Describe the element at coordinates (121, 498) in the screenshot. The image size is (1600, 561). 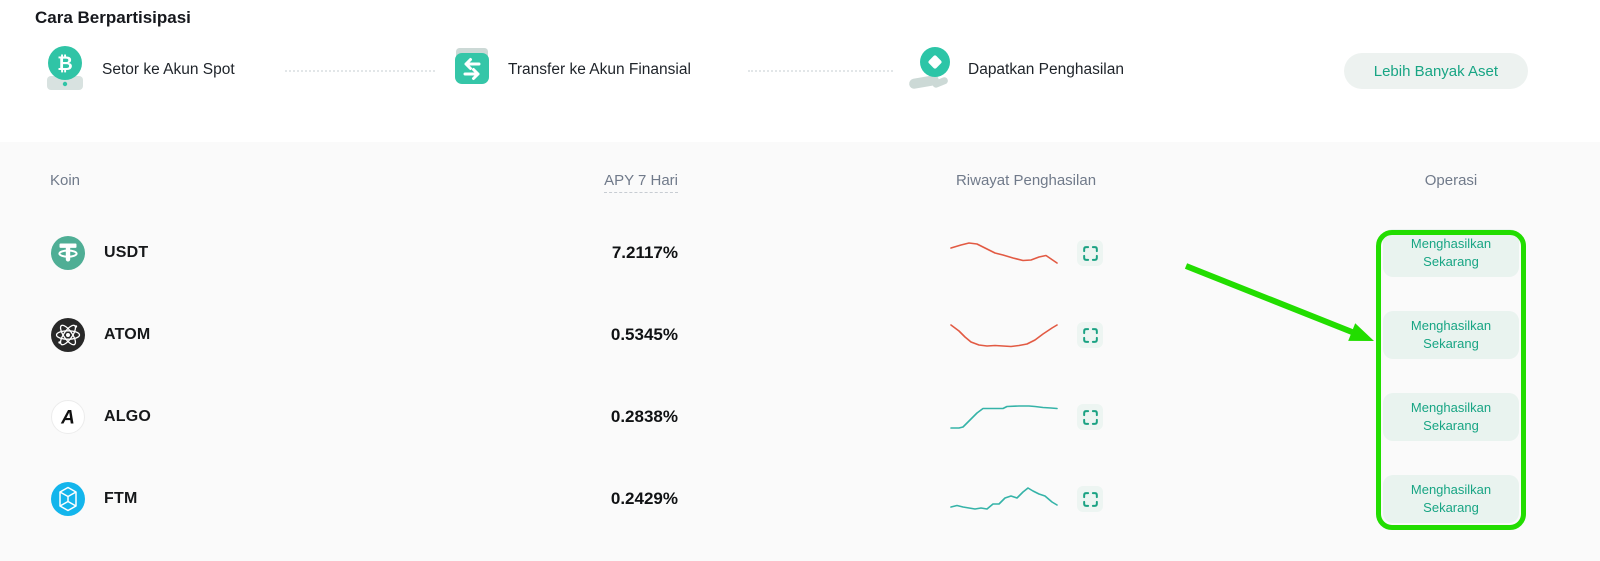
I see `coin-symbol: FTM` at that location.